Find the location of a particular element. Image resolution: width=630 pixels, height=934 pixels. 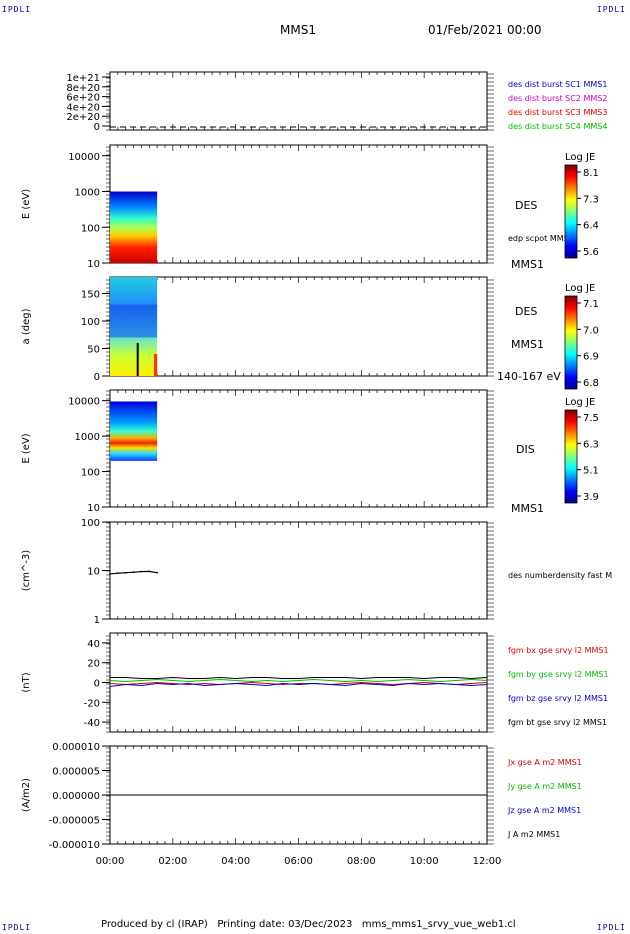

legend-entry: des dist burst SC3 MMS3 is located at coordinates (557, 112).